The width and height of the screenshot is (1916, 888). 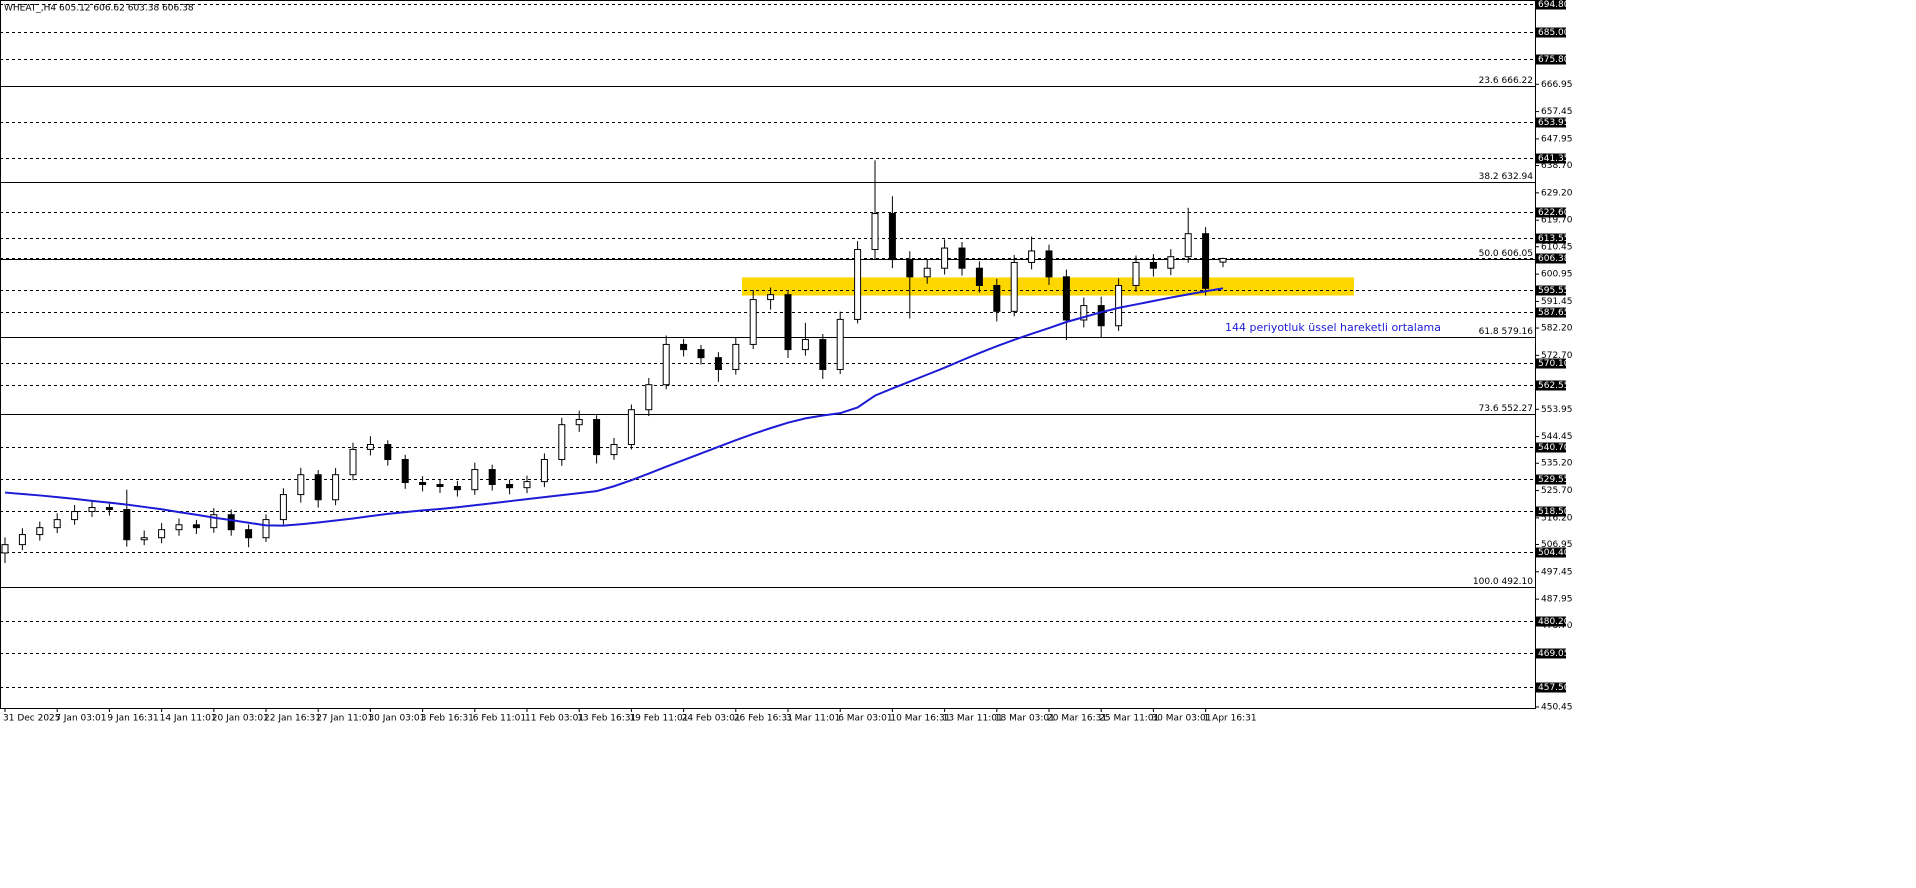 I want to click on y-tick-label: 582.20, so click(x=1557, y=329).